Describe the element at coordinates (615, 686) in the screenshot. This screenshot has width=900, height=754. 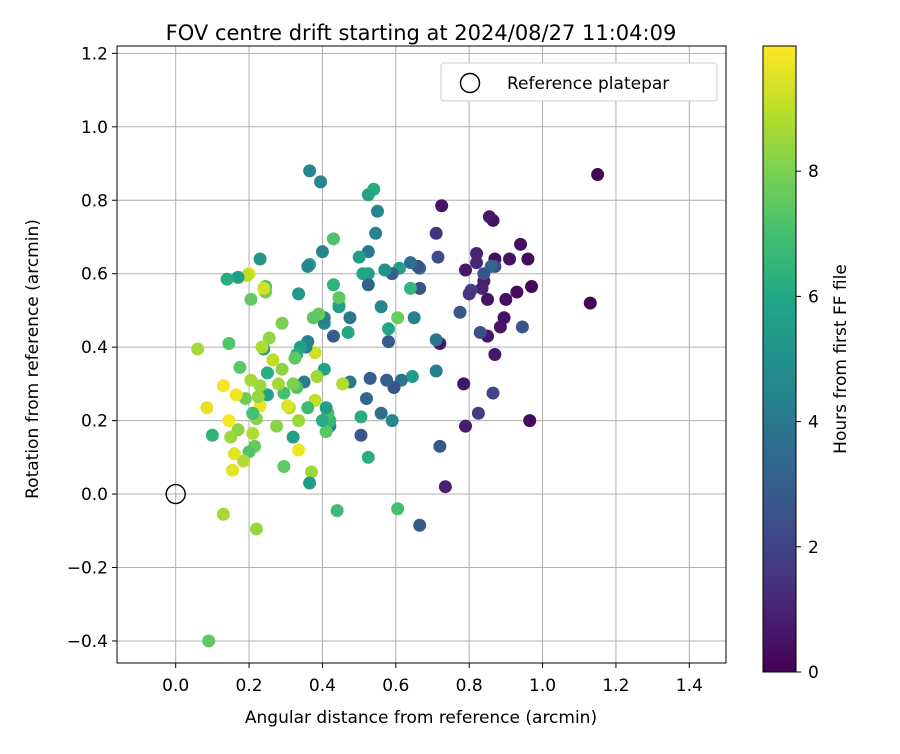
I see `x-tick-label-6: 1.2` at that location.